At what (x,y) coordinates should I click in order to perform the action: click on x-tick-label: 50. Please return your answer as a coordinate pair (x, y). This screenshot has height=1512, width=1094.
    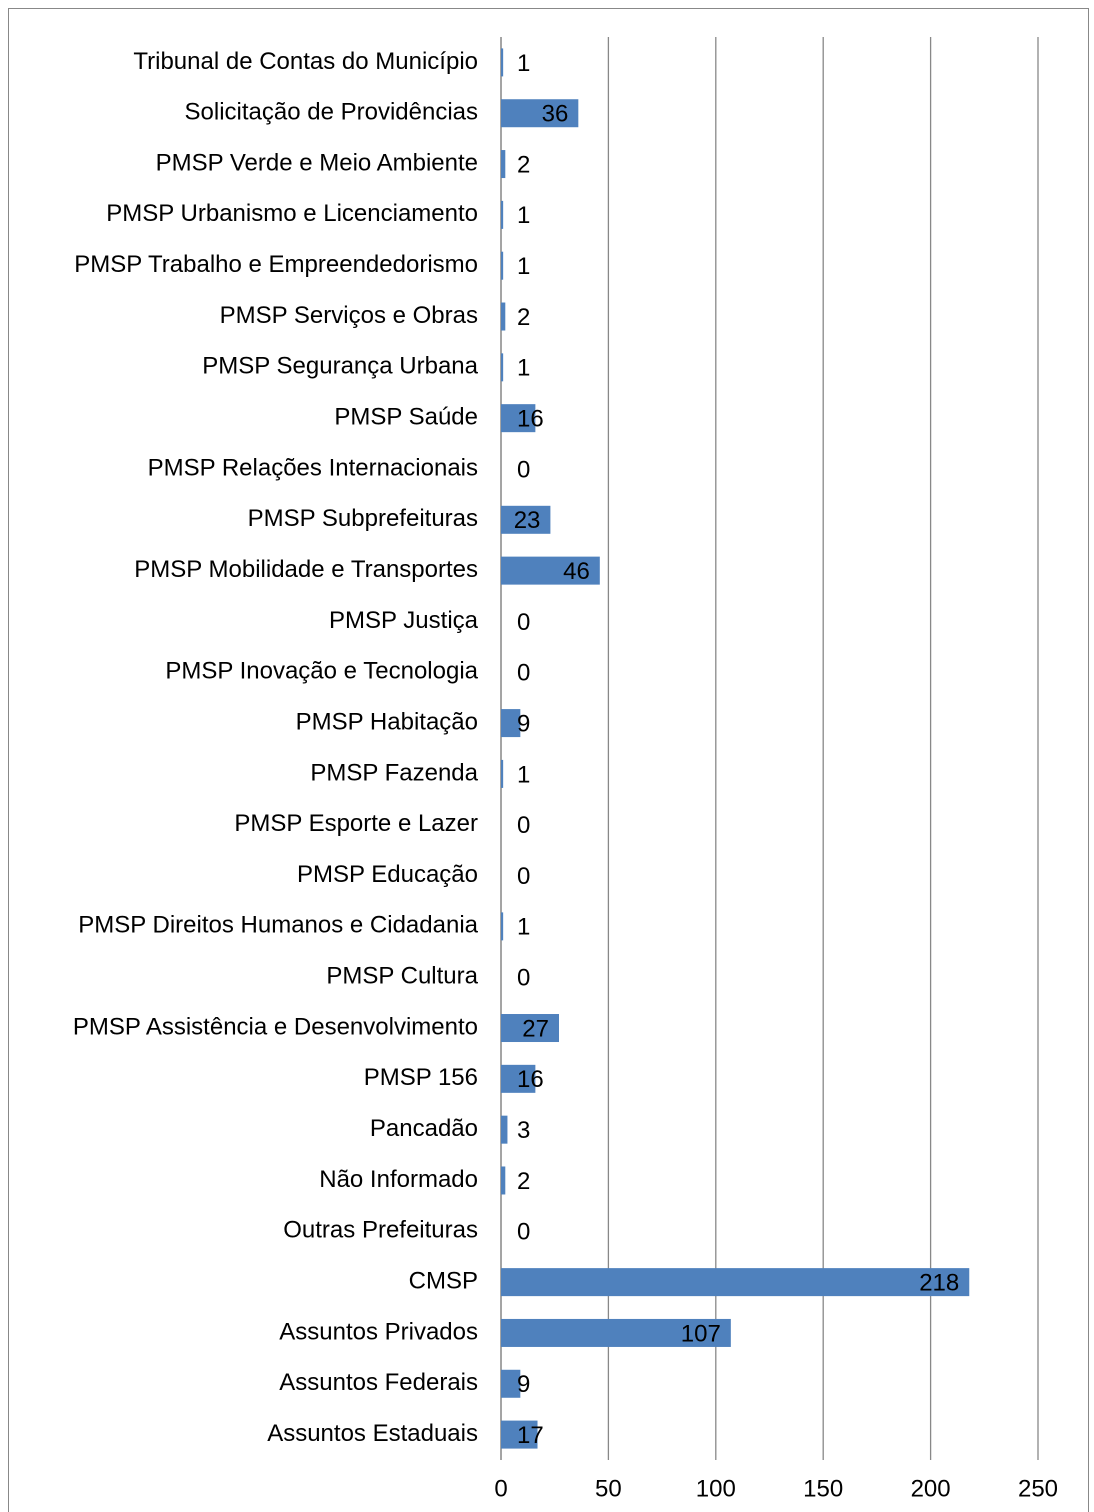
    Looking at the image, I should click on (608, 1488).